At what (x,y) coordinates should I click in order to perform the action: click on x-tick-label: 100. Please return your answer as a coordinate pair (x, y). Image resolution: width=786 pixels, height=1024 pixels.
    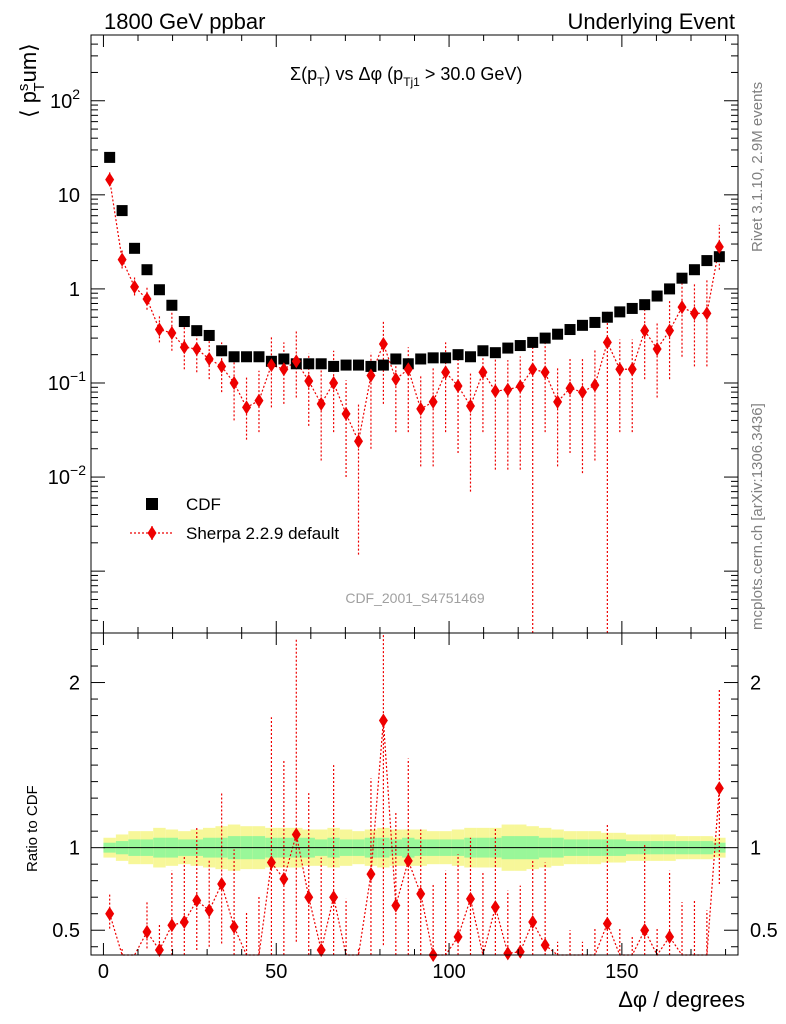
    Looking at the image, I should click on (448, 972).